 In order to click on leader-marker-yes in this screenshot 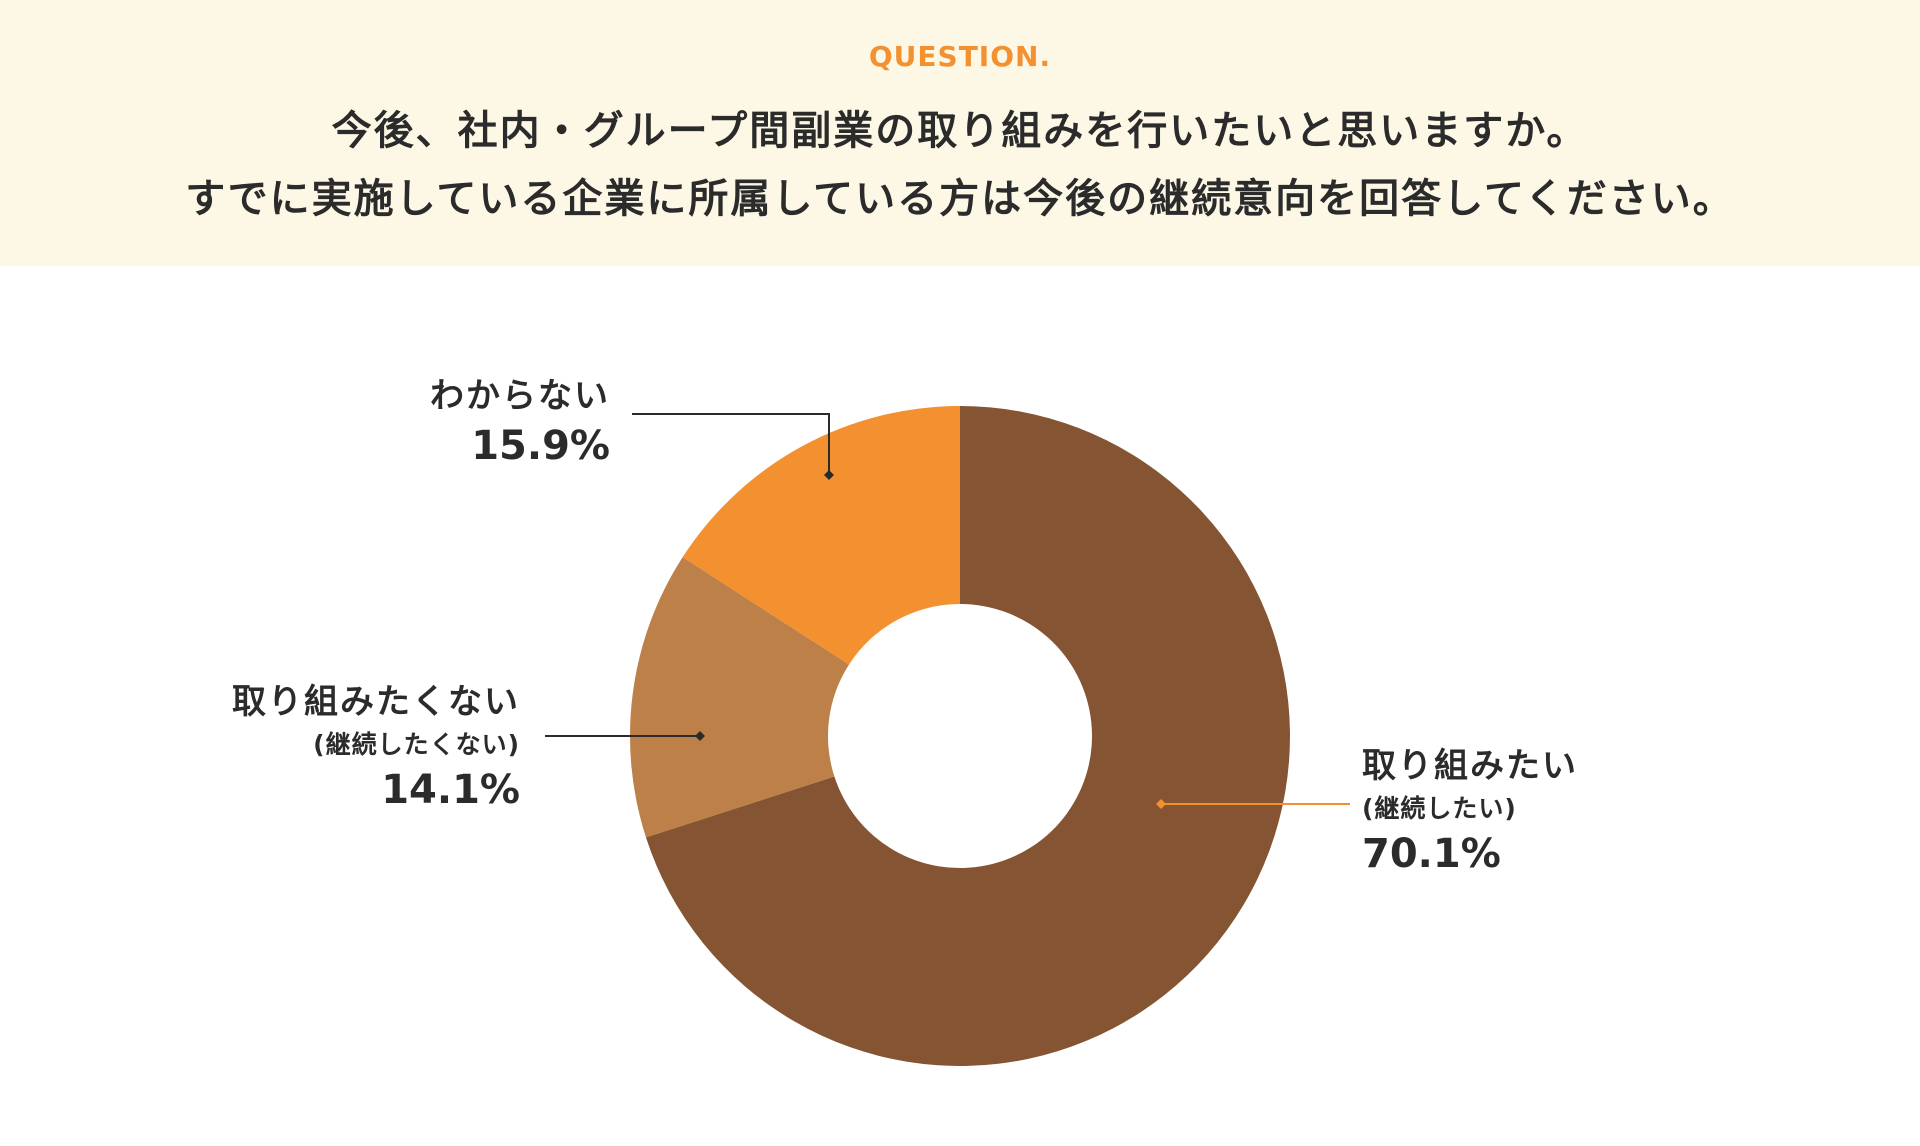, I will do `click(1161, 804)`.